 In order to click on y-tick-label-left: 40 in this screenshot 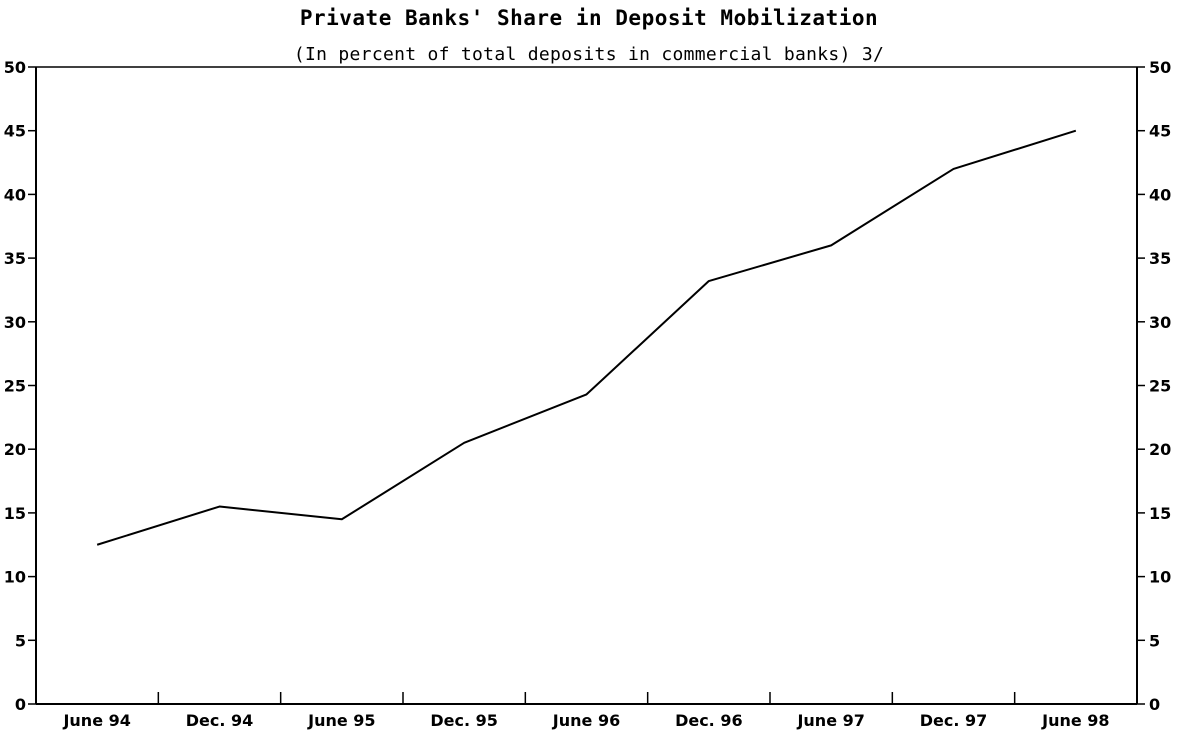, I will do `click(15, 194)`.